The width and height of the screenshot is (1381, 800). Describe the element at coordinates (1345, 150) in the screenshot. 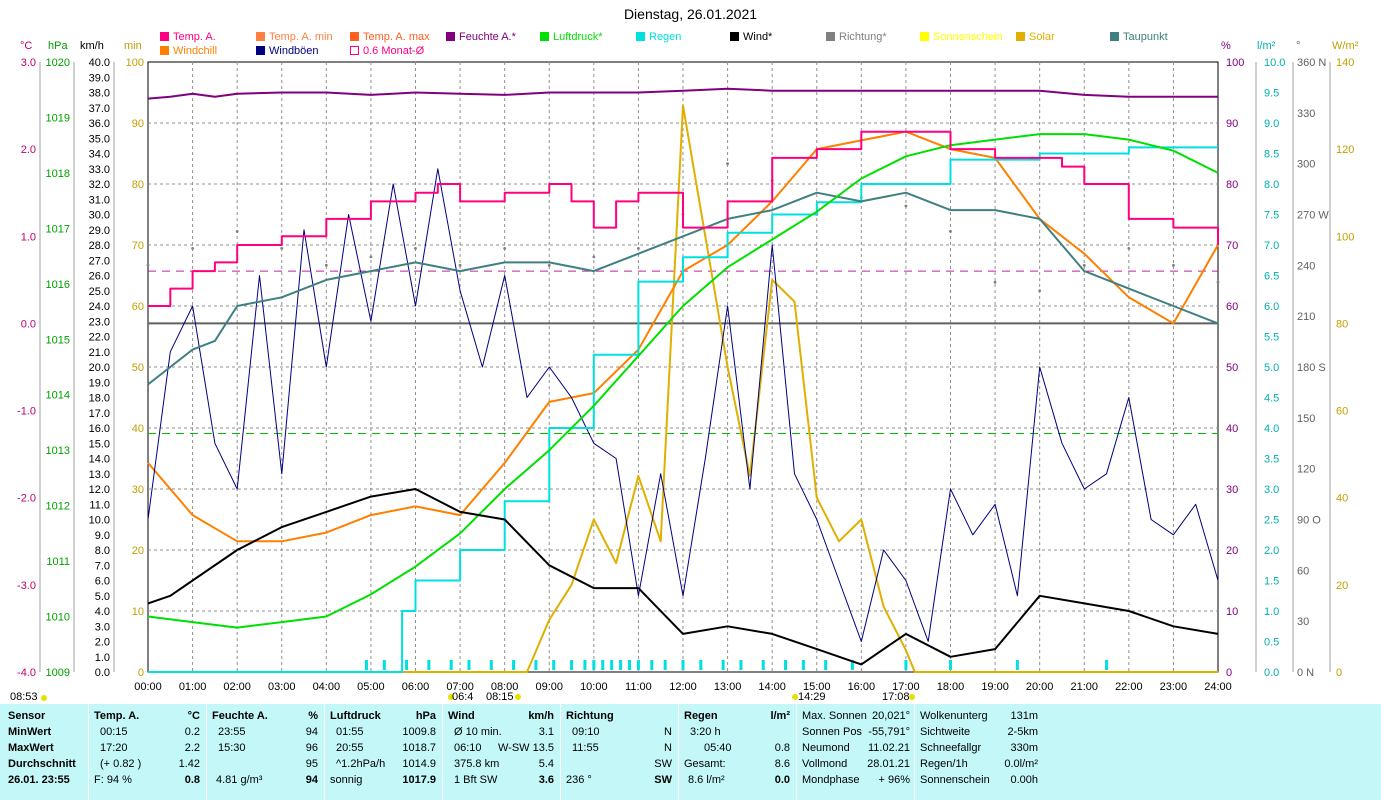

I see `tick-solar: 120` at that location.